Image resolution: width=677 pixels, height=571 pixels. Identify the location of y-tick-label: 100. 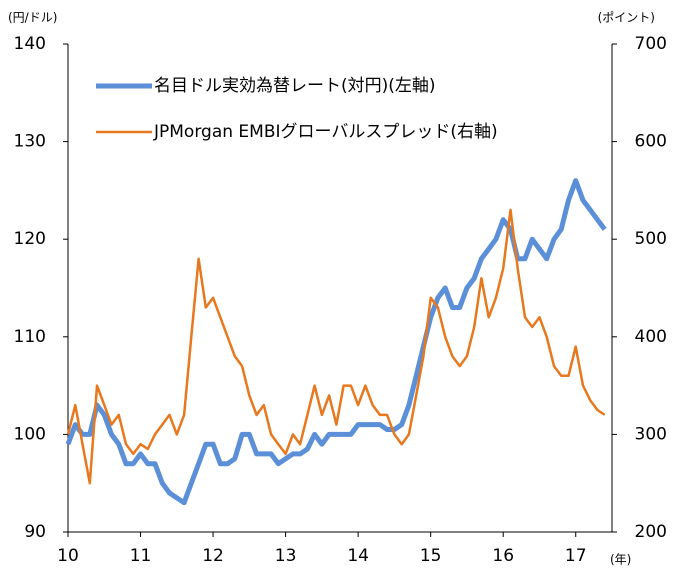
(30, 434).